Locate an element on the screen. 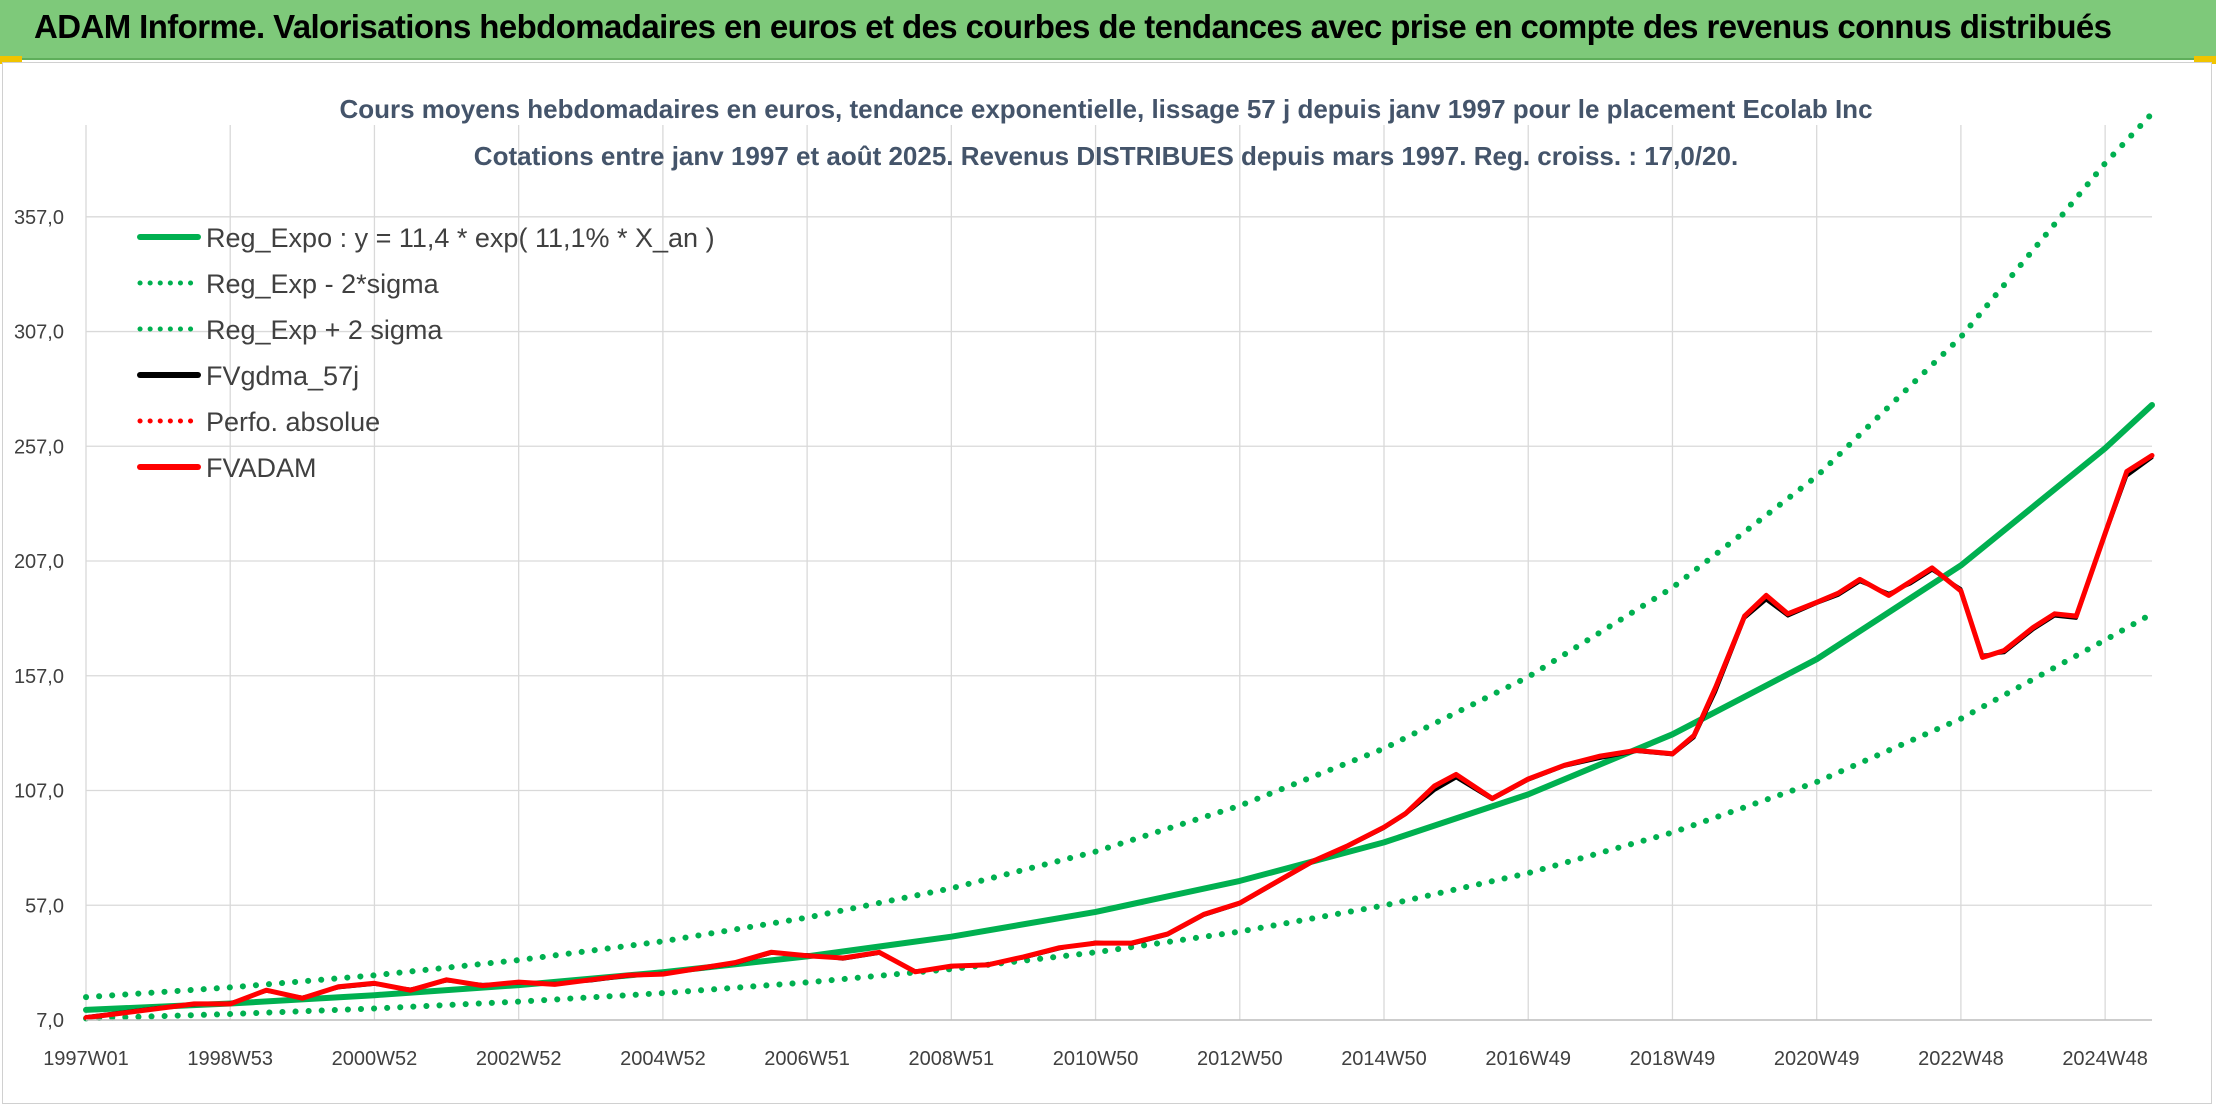  y-tick-label: 307,0 is located at coordinates (39, 333).